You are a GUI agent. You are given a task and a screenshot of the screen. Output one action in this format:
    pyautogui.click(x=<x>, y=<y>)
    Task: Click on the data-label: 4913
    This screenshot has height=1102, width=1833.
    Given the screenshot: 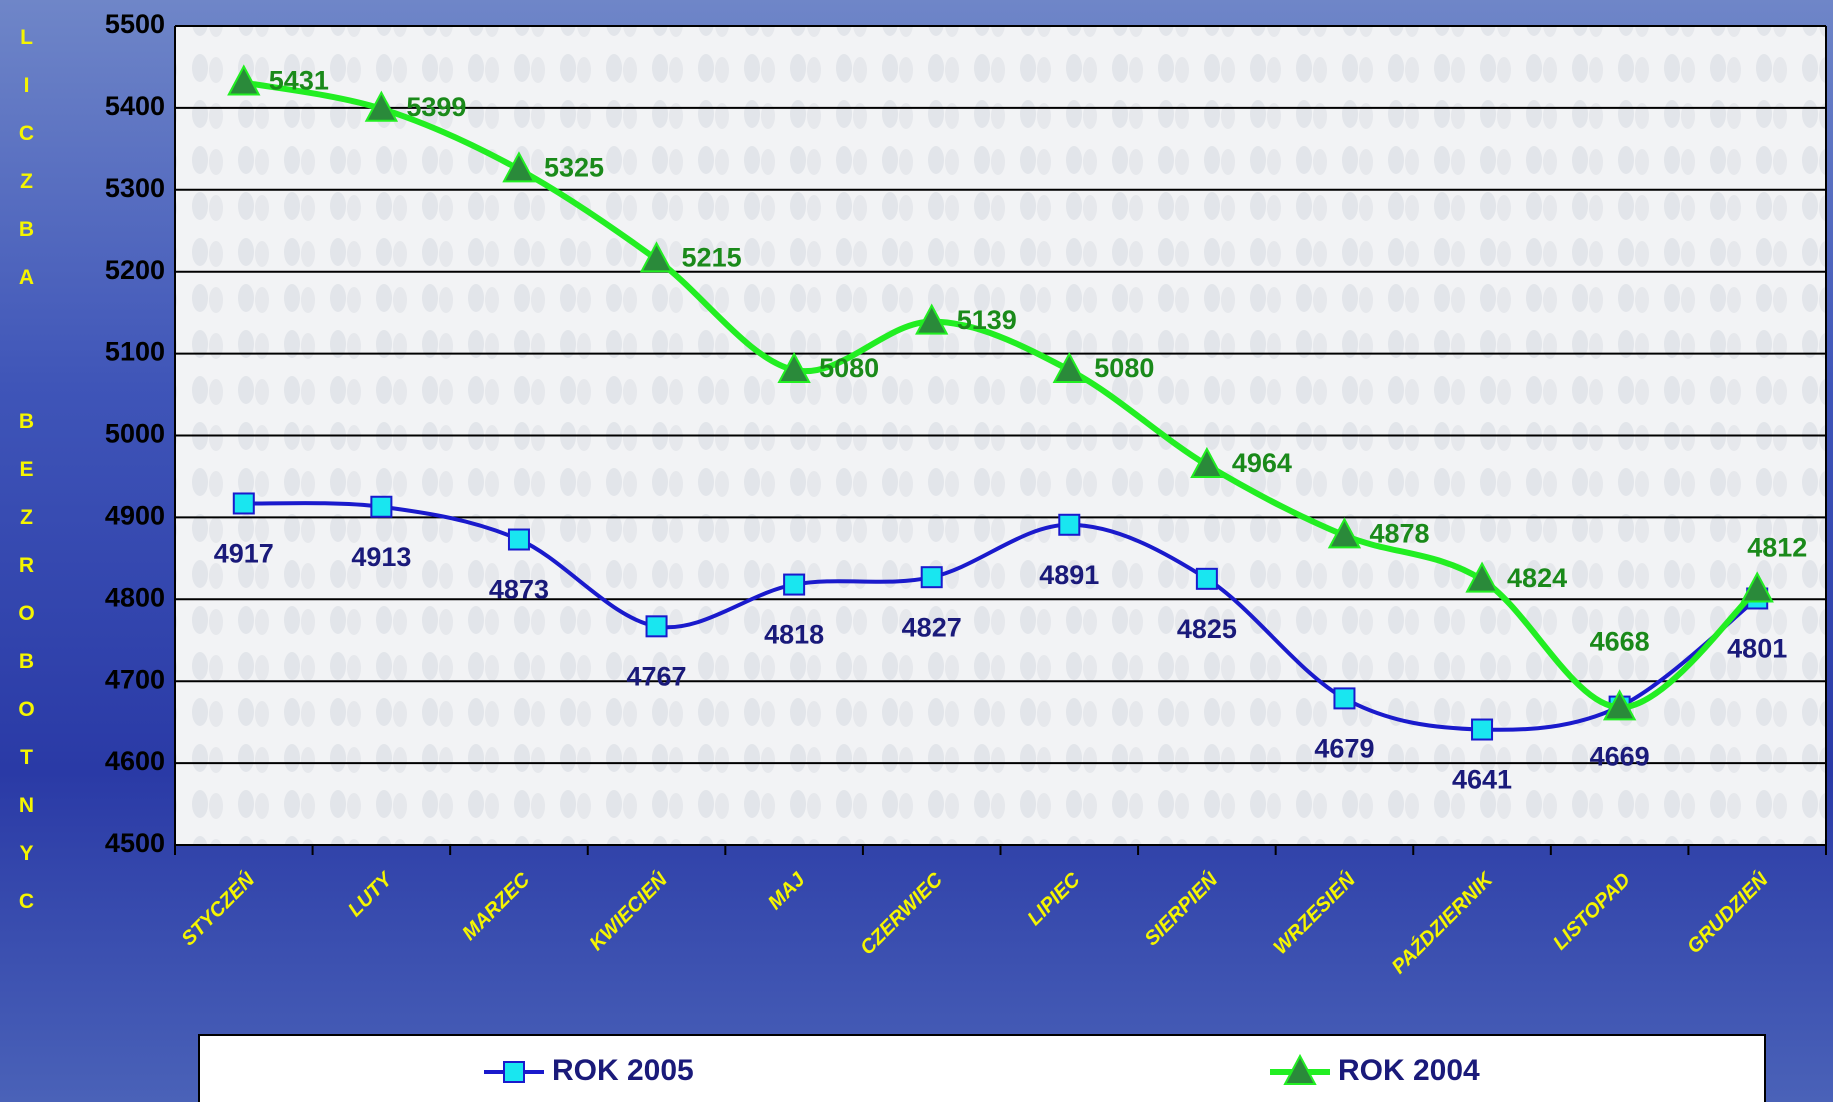 What is the action you would take?
    pyautogui.click(x=381, y=557)
    